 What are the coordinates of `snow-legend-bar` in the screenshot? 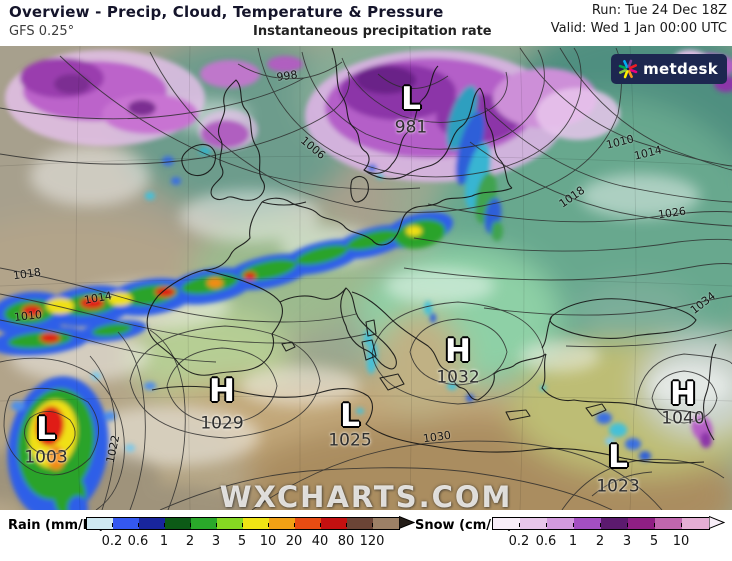 It's located at (601, 523).